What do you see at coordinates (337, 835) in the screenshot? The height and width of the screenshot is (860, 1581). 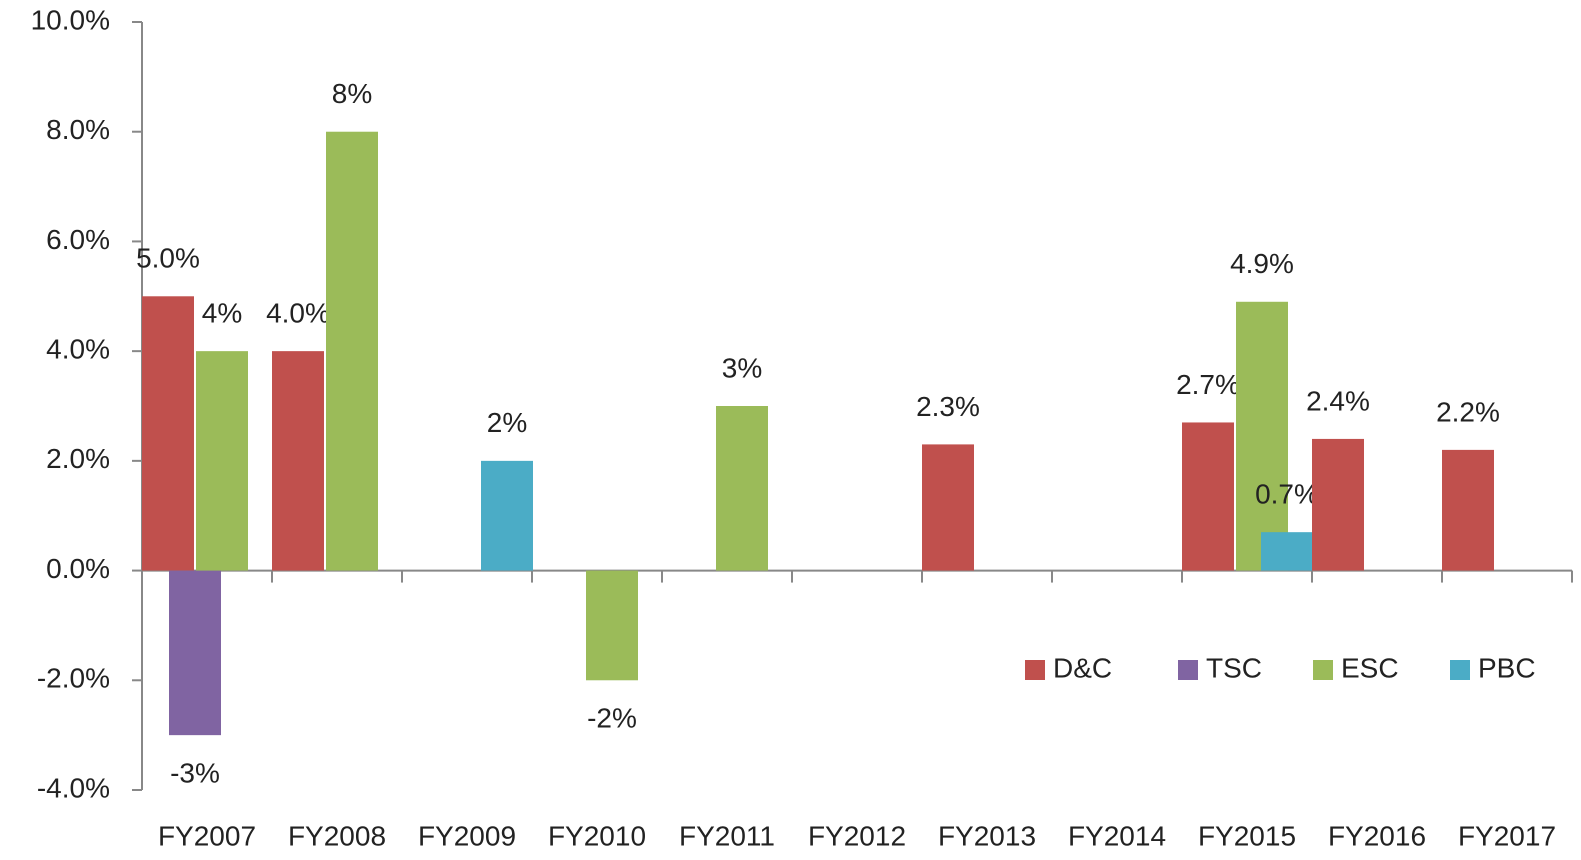 I see `x-tick-label: FY2008` at bounding box center [337, 835].